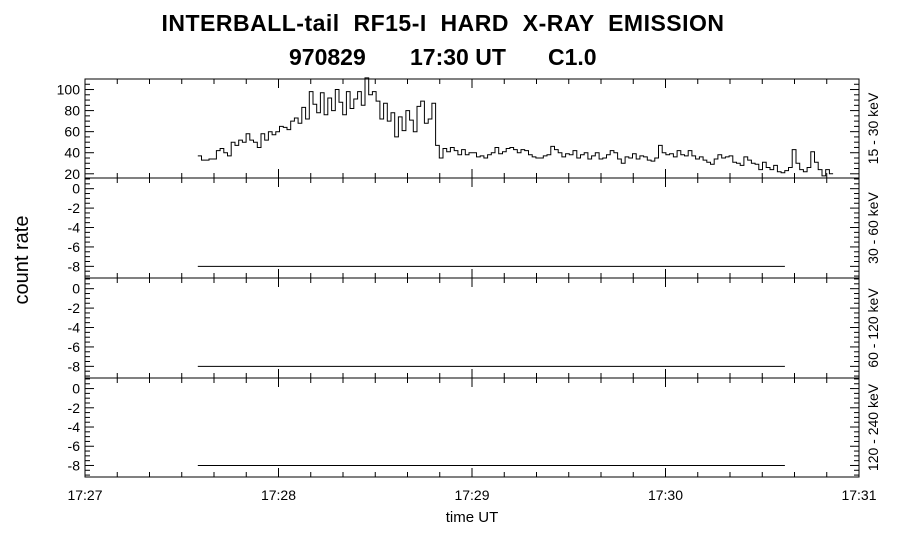 This screenshot has width=900, height=542. What do you see at coordinates (858, 495) in the screenshot?
I see `x-tick-label: 17:31` at bounding box center [858, 495].